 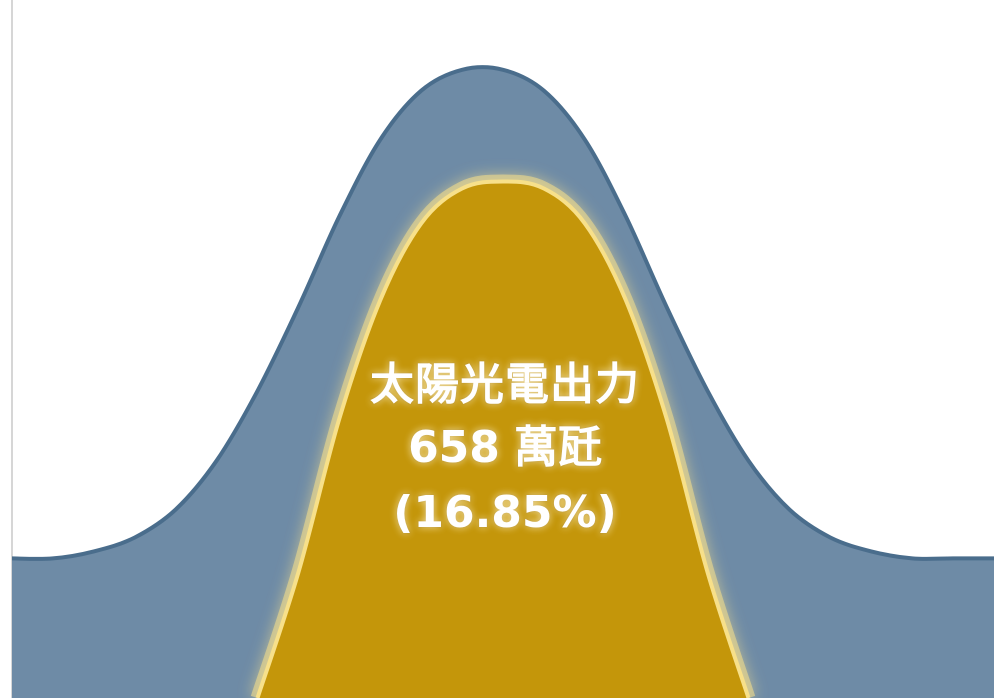 What do you see at coordinates (454, 447) in the screenshot?
I see `annotation-value: 658` at bounding box center [454, 447].